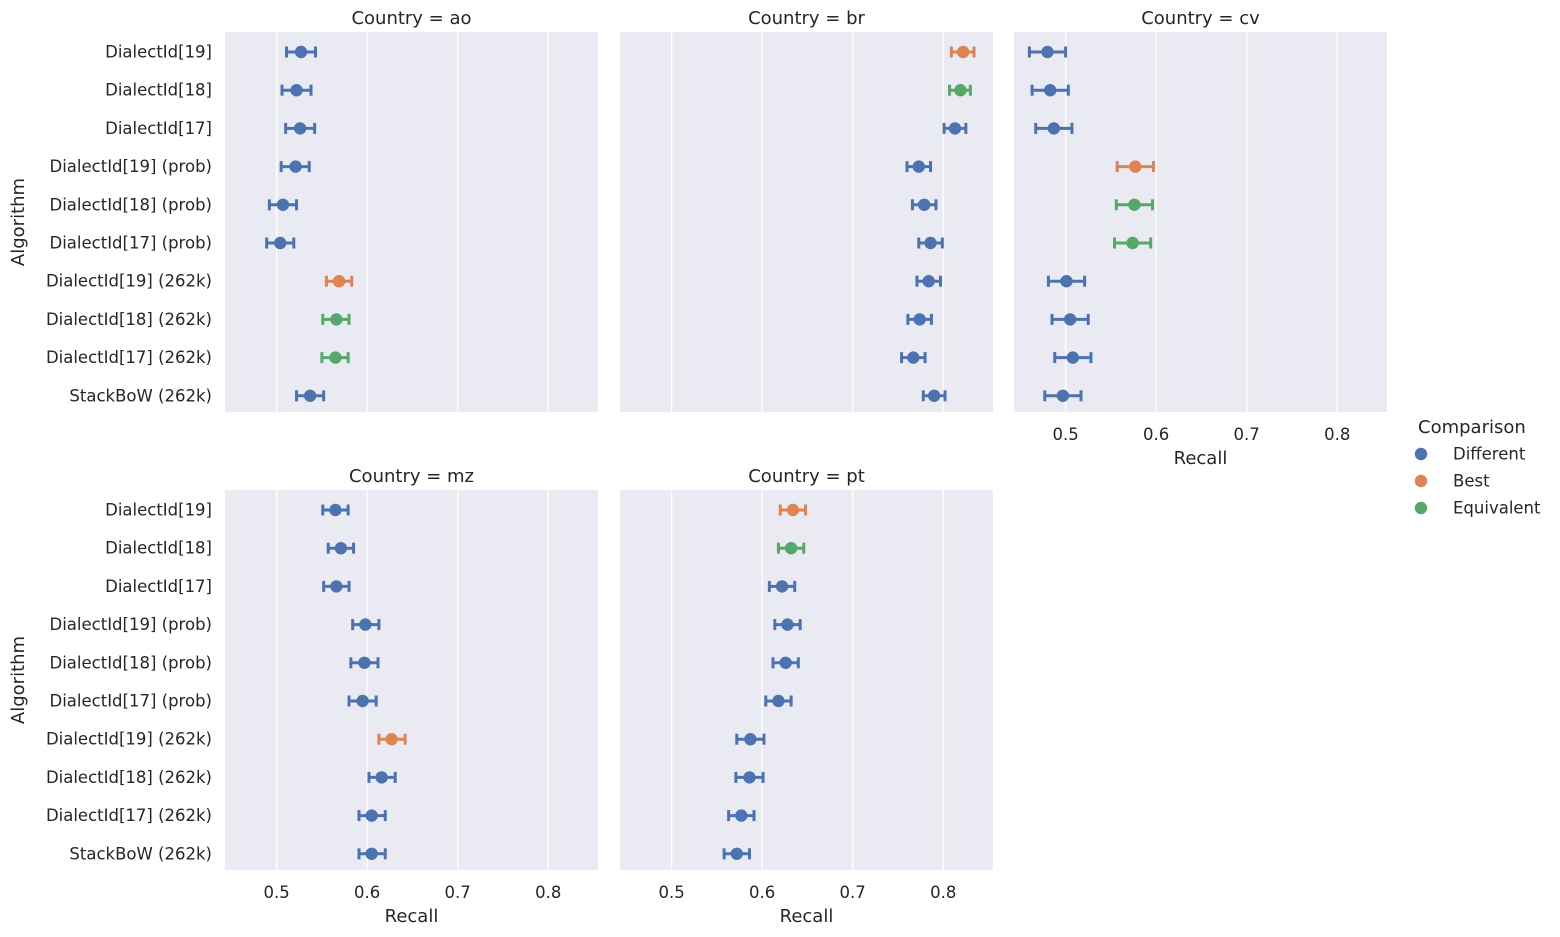  What do you see at coordinates (1477, 467) in the screenshot?
I see `legend: Comparison Different Best Equivalent` at bounding box center [1477, 467].